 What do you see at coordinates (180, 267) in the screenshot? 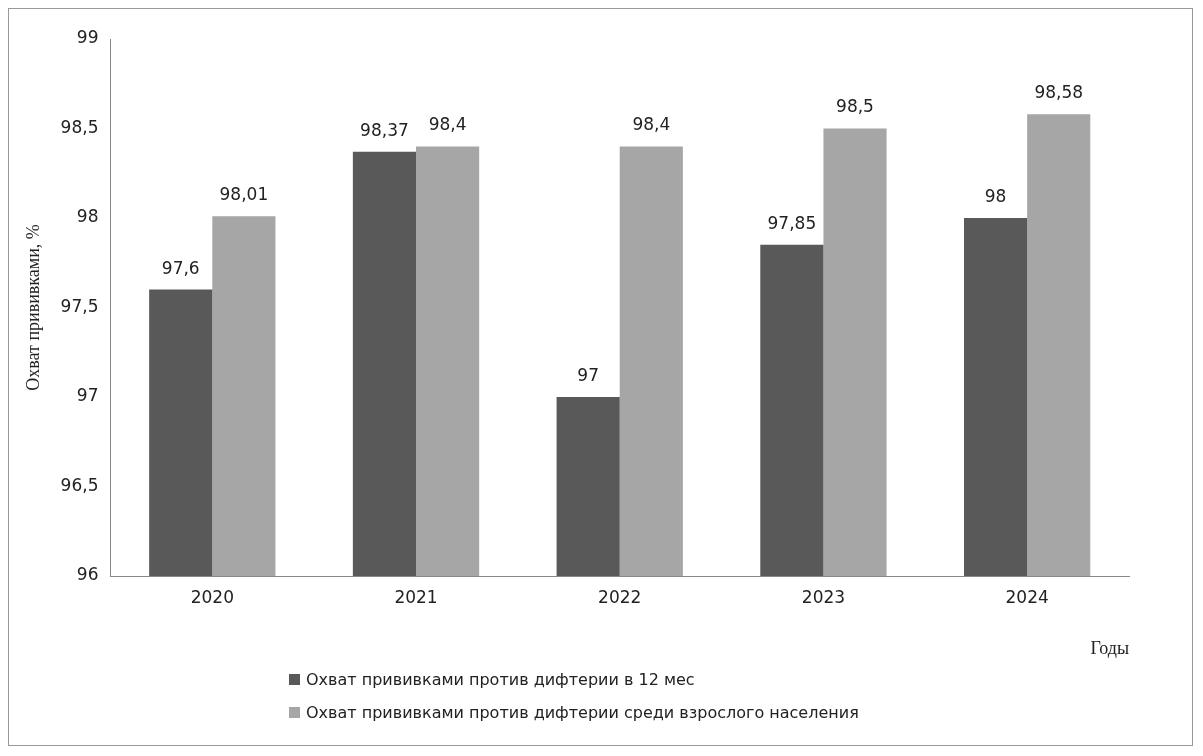
I see `data-label: 97,6` at bounding box center [180, 267].